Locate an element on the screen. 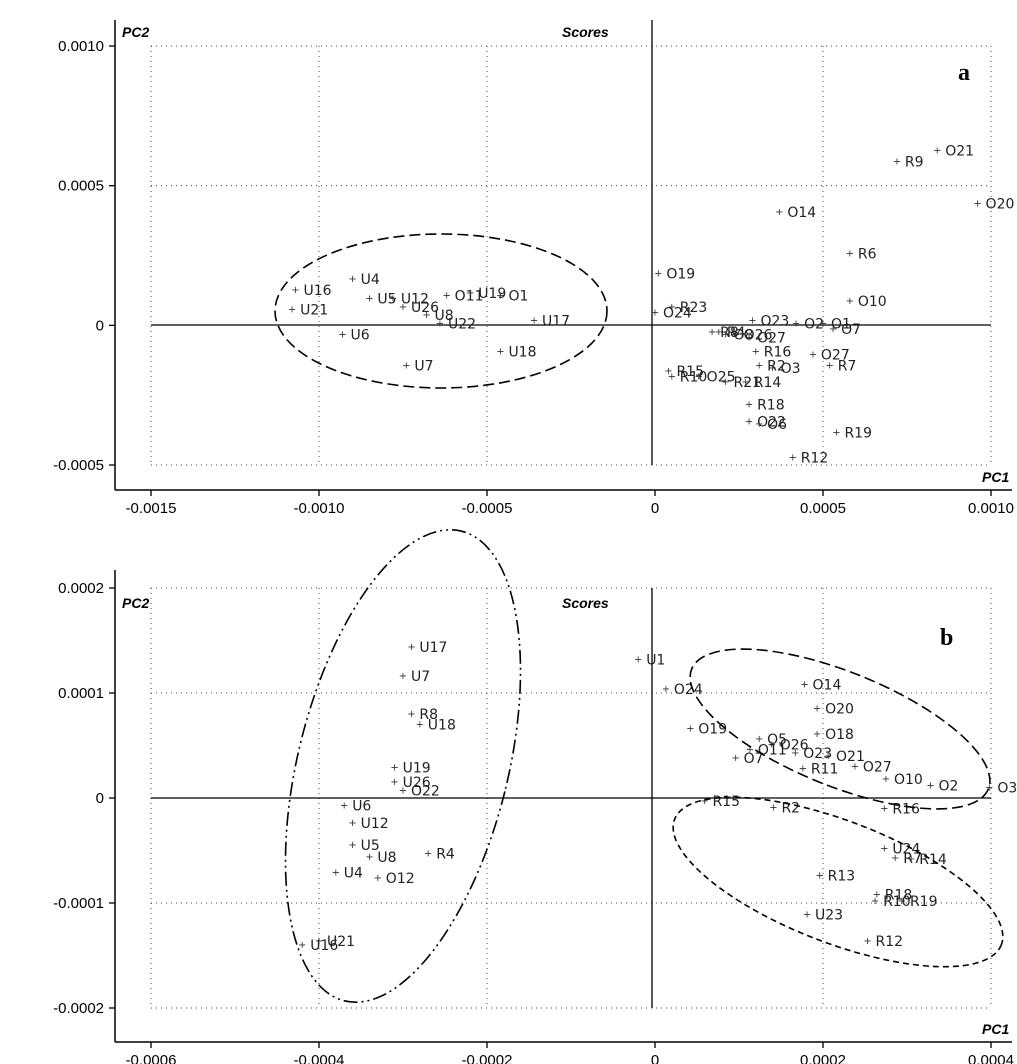 The height and width of the screenshot is (1064, 1017). panel-b-point-label: U21 is located at coordinates (341, 942).